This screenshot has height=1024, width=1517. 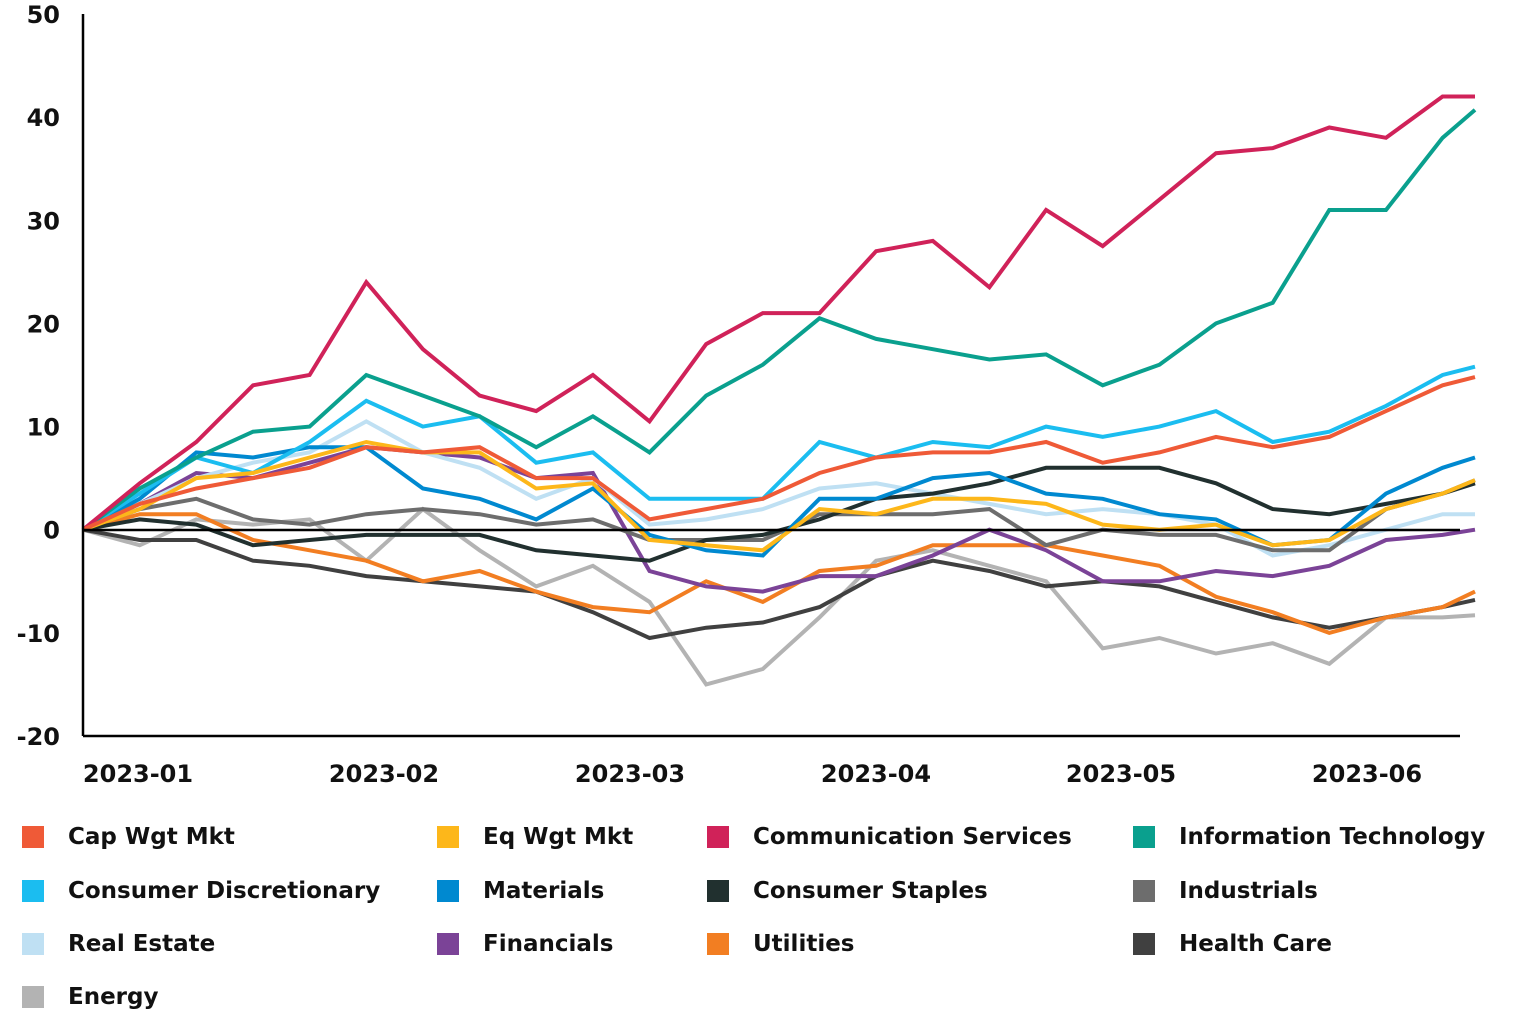 I want to click on x-tick-label: 2023-05, so click(x=1121, y=774).